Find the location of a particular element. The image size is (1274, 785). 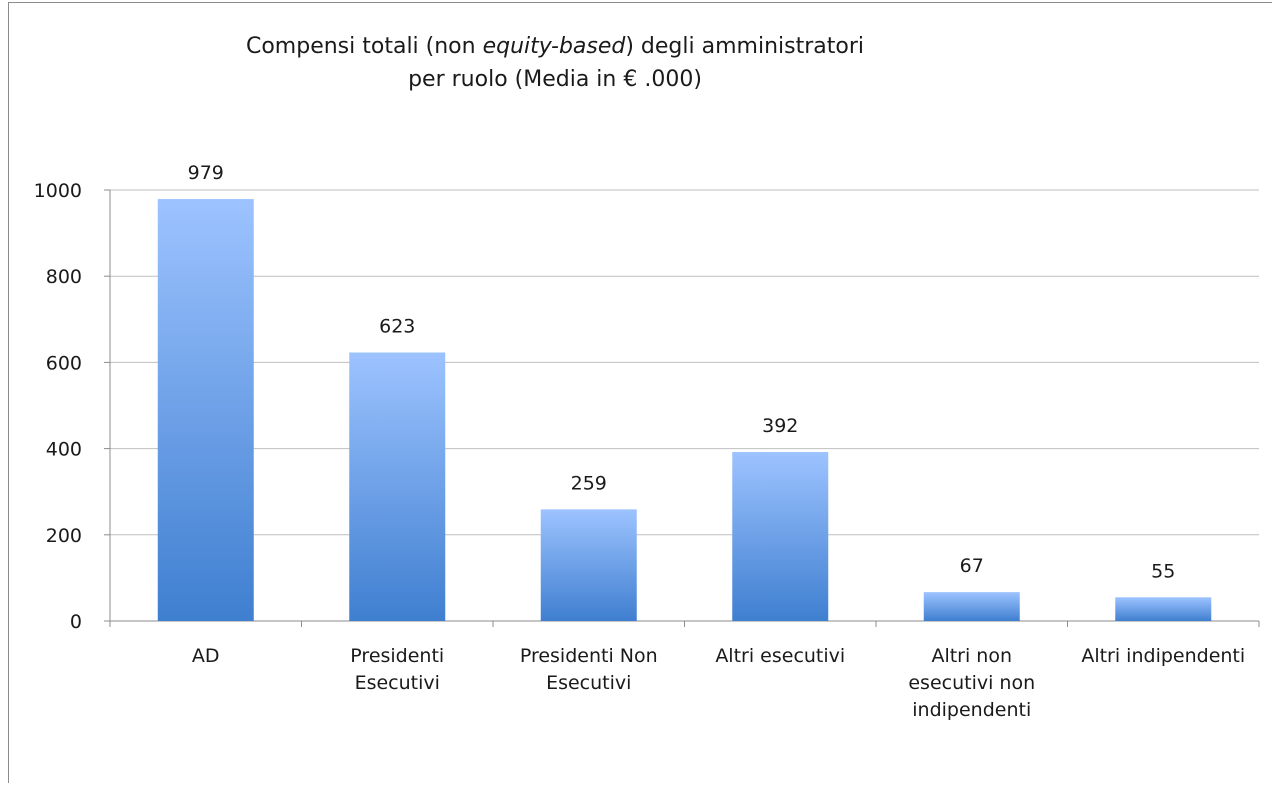

data-label-1: 623 is located at coordinates (397, 326).